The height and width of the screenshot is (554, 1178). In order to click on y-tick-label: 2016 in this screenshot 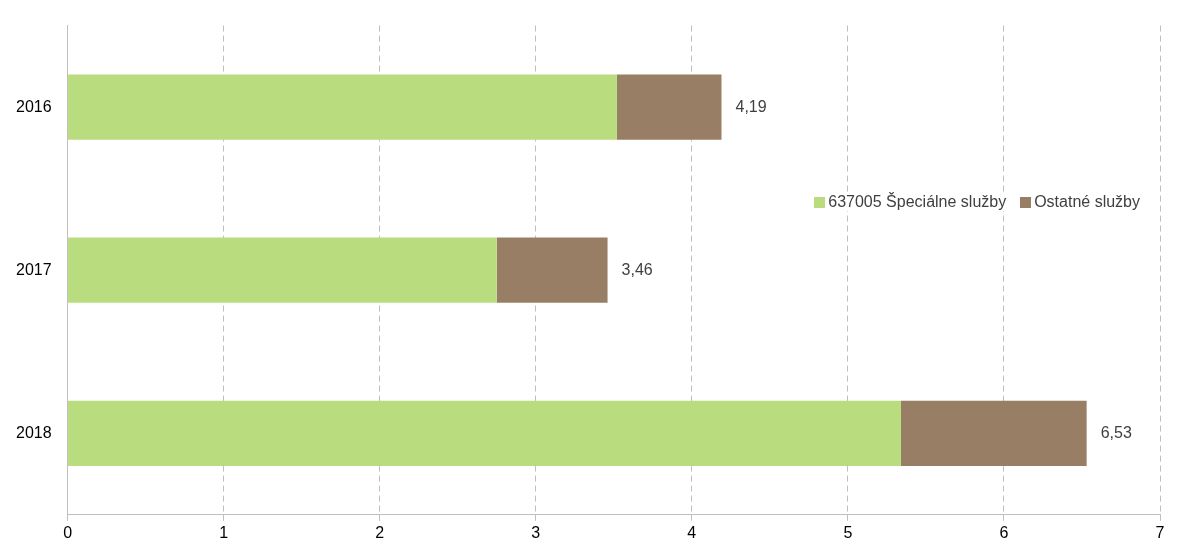, I will do `click(34, 106)`.